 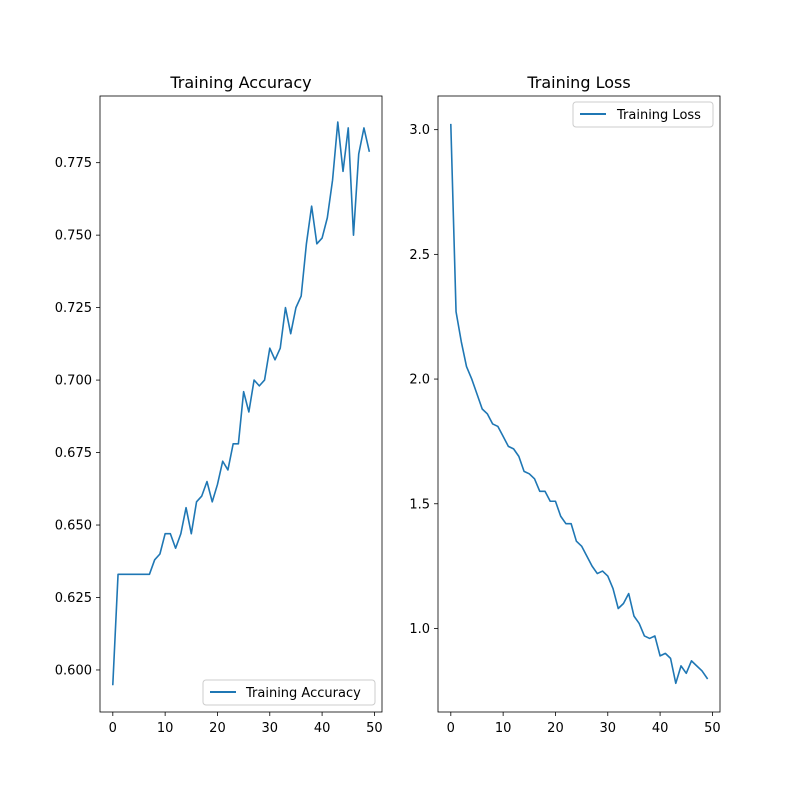 I want to click on accuracy-chart-legend-label: Training Accuracy, so click(x=303, y=693).